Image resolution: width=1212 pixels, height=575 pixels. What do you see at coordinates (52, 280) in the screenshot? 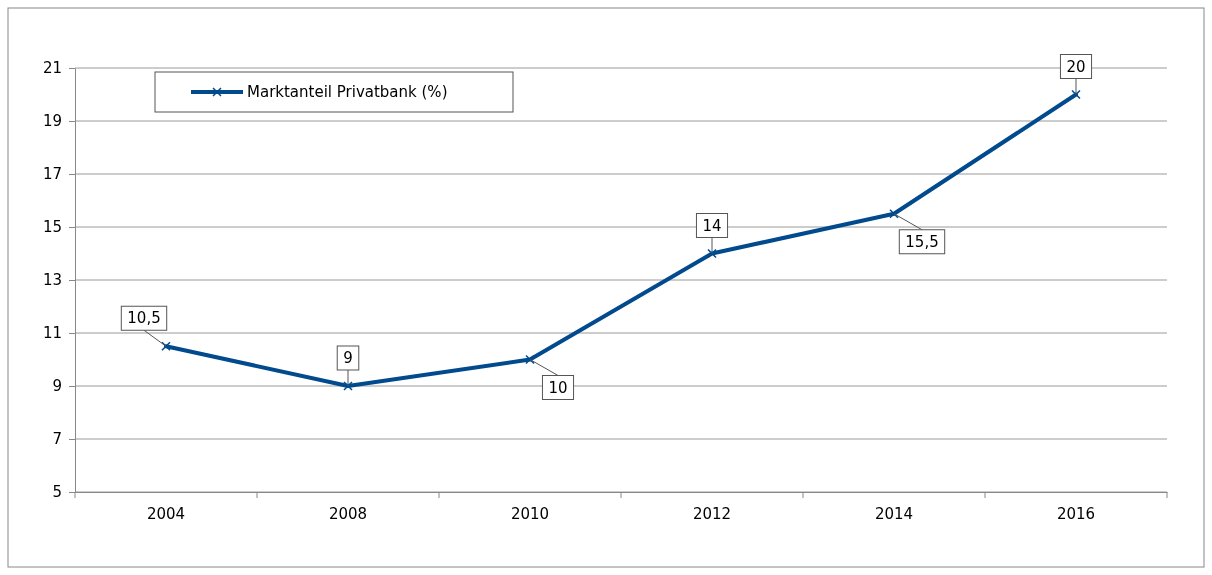
I see `y-tick-label: 13` at bounding box center [52, 280].